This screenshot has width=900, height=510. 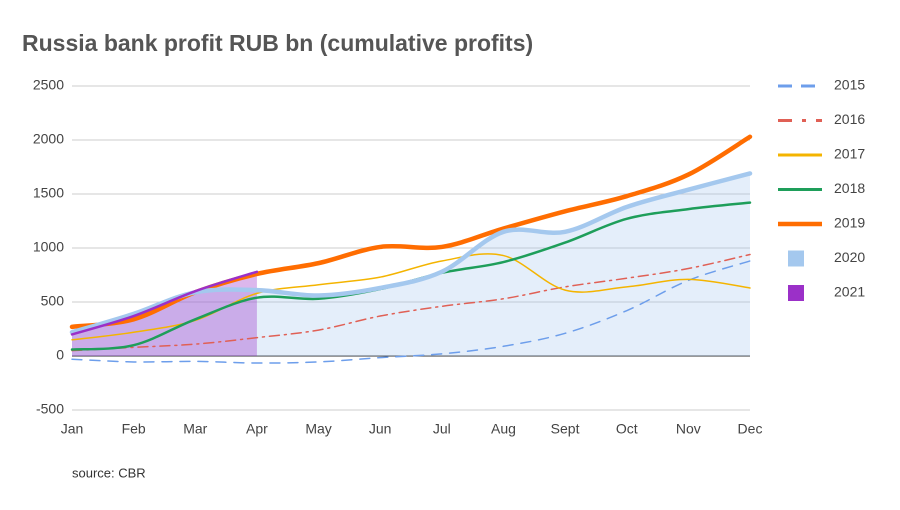 What do you see at coordinates (50, 409) in the screenshot?
I see `y-tick-label: -500` at bounding box center [50, 409].